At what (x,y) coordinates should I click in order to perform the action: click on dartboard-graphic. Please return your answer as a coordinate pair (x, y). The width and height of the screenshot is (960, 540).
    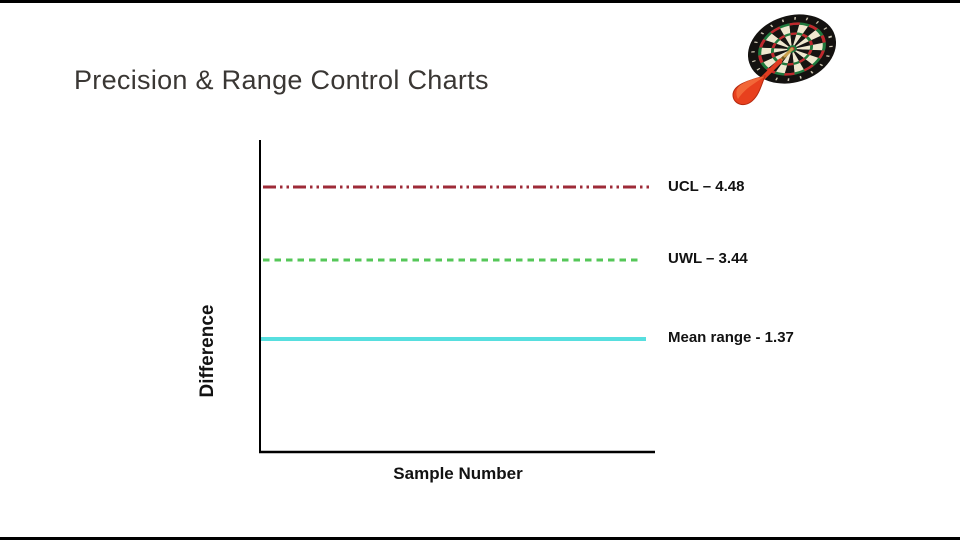
    Looking at the image, I should click on (784, 60).